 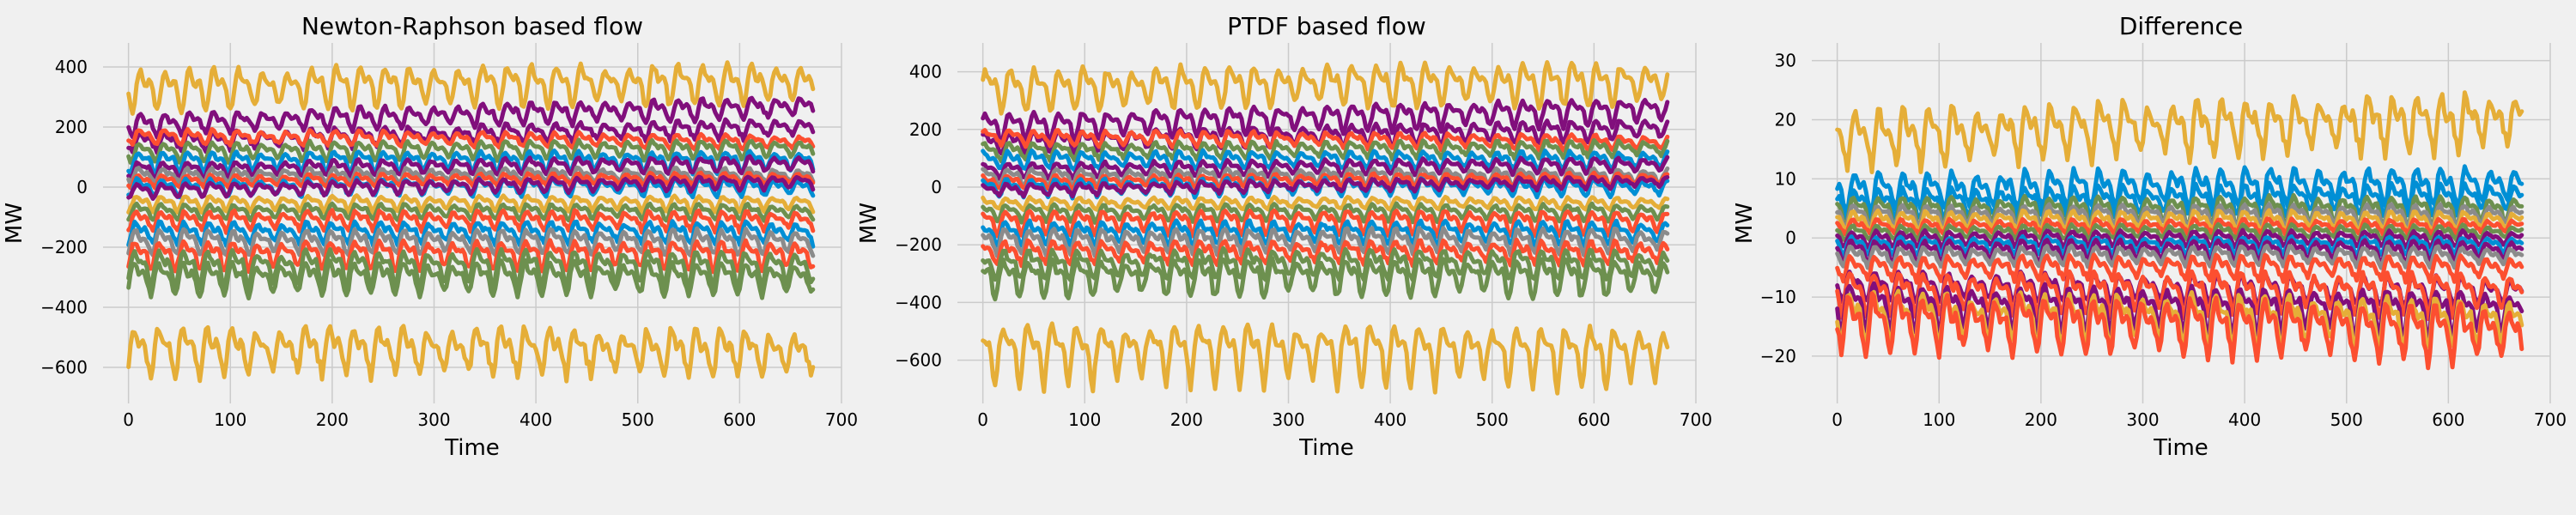 I want to click on series-line-s3, so click(x=1325, y=137).